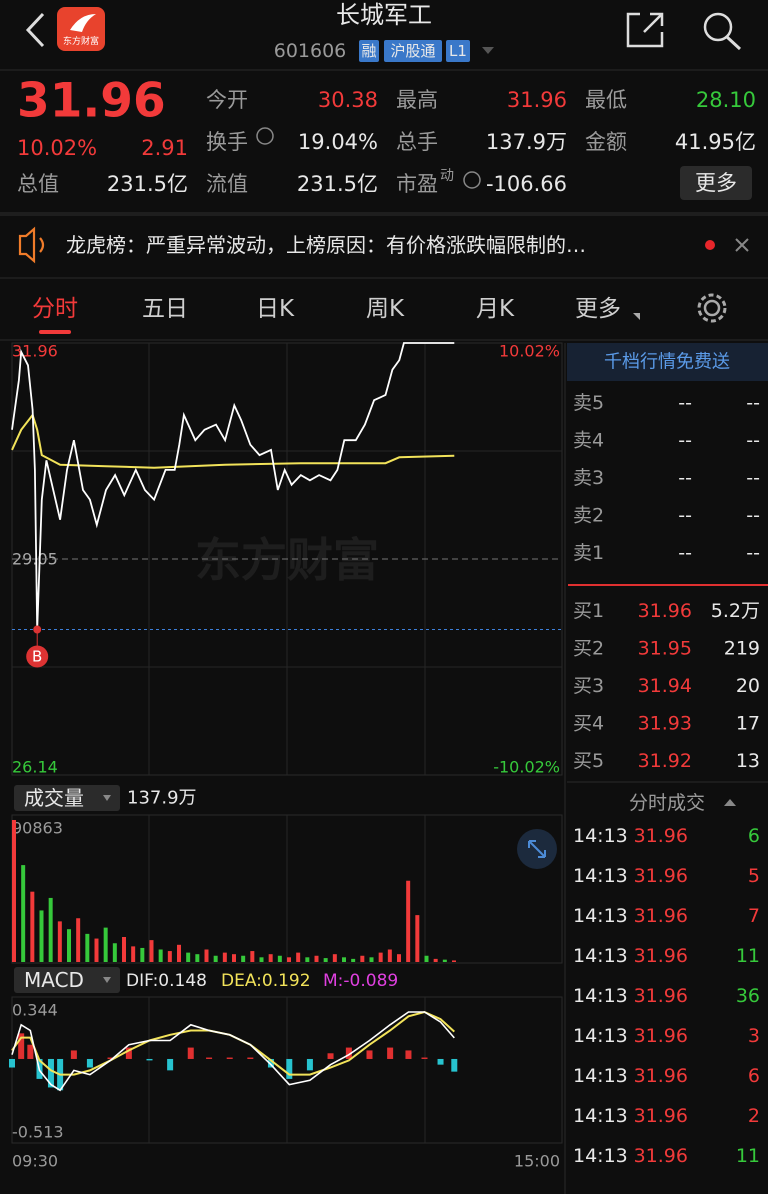 This screenshot has width=768, height=1194. I want to click on y2-tick-label: 10.02%, so click(529, 351).